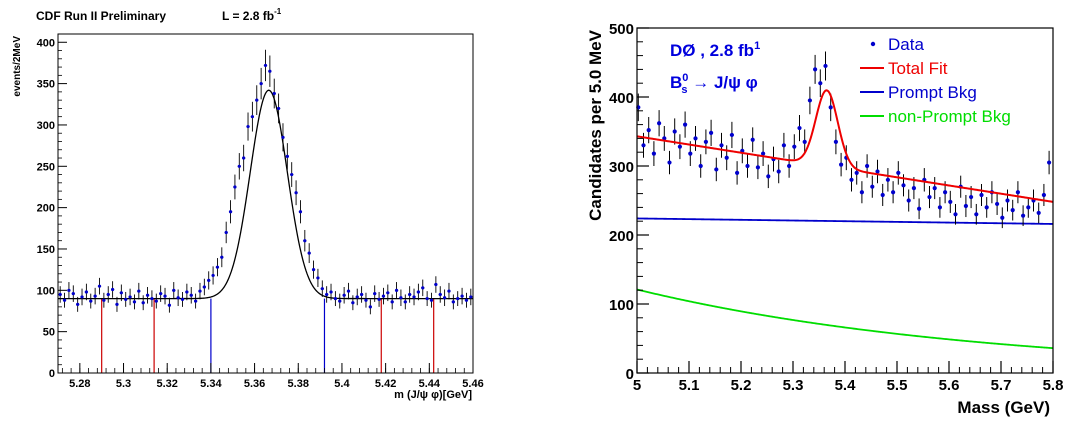 This screenshot has height=421, width=1075. I want to click on cdf-y-tick-label: 250, so click(46, 167).